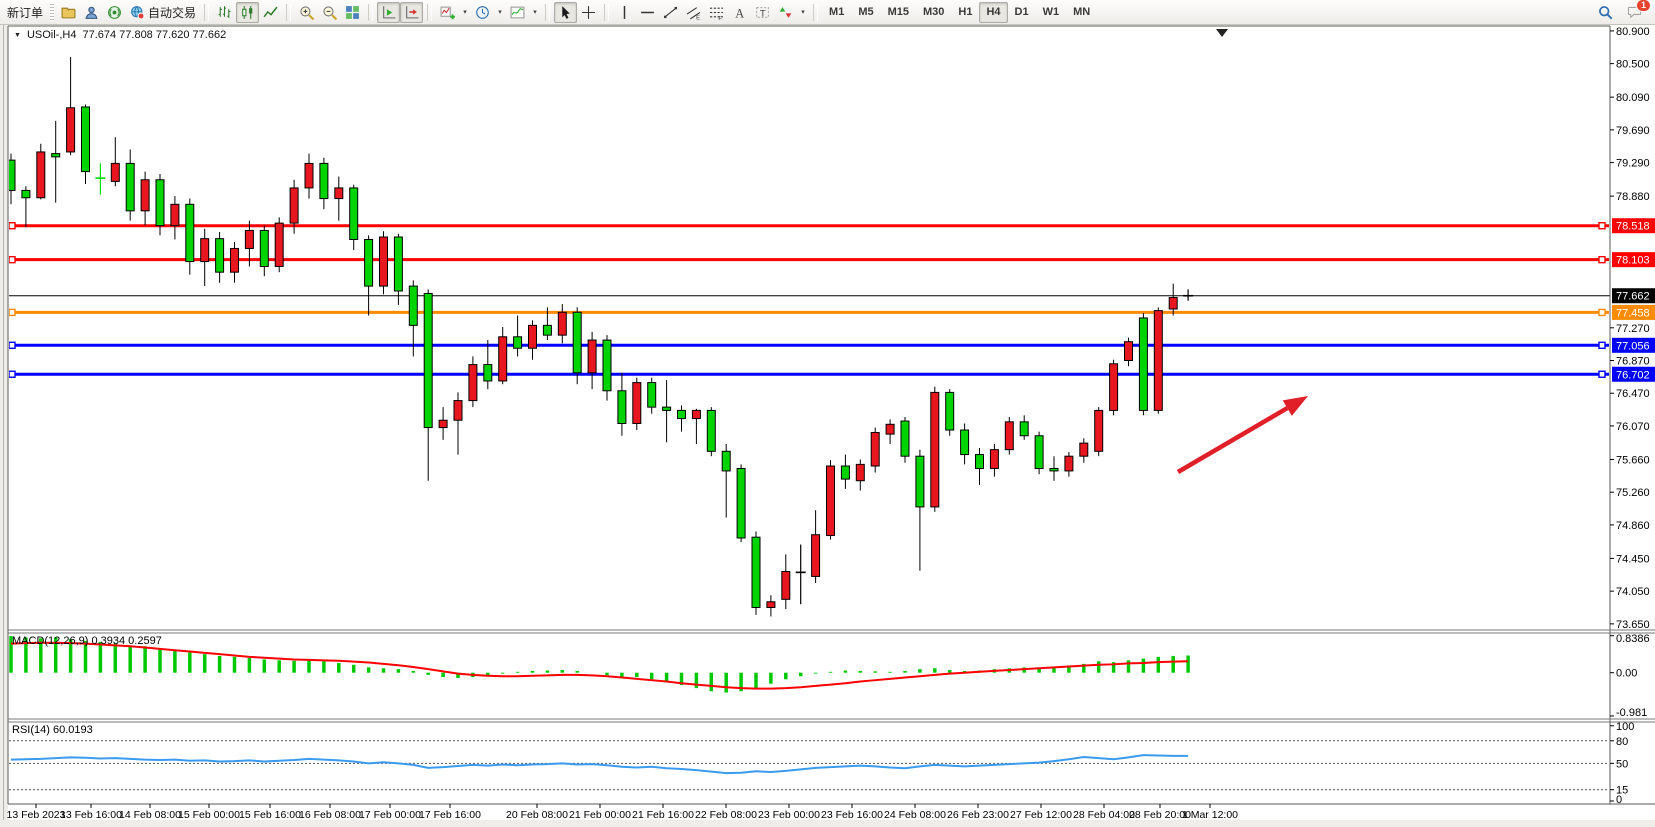 The image size is (1655, 827). Describe the element at coordinates (450, 815) in the screenshot. I see `svg-text: 17 Feb 16:00` at that location.